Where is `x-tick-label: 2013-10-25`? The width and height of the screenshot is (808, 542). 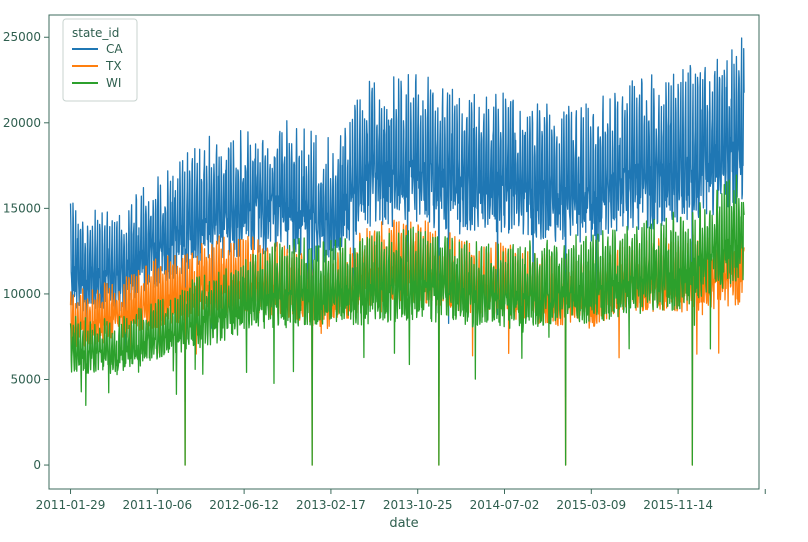
x-tick-label: 2013-10-25 is located at coordinates (418, 505).